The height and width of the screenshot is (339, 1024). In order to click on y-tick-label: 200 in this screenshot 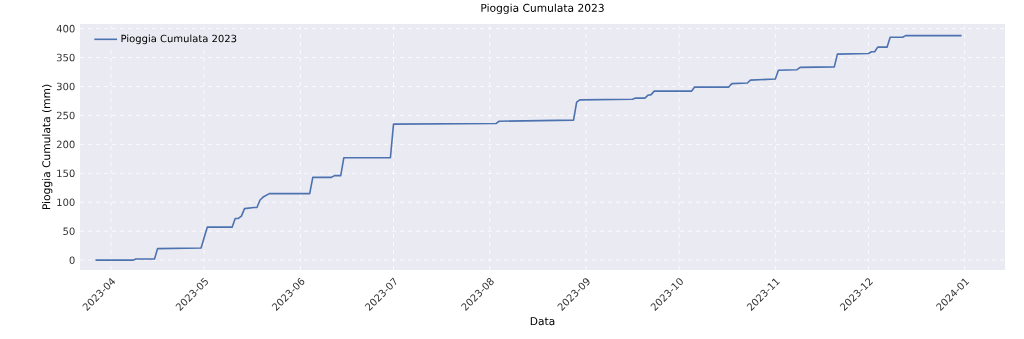, I will do `click(65, 144)`.